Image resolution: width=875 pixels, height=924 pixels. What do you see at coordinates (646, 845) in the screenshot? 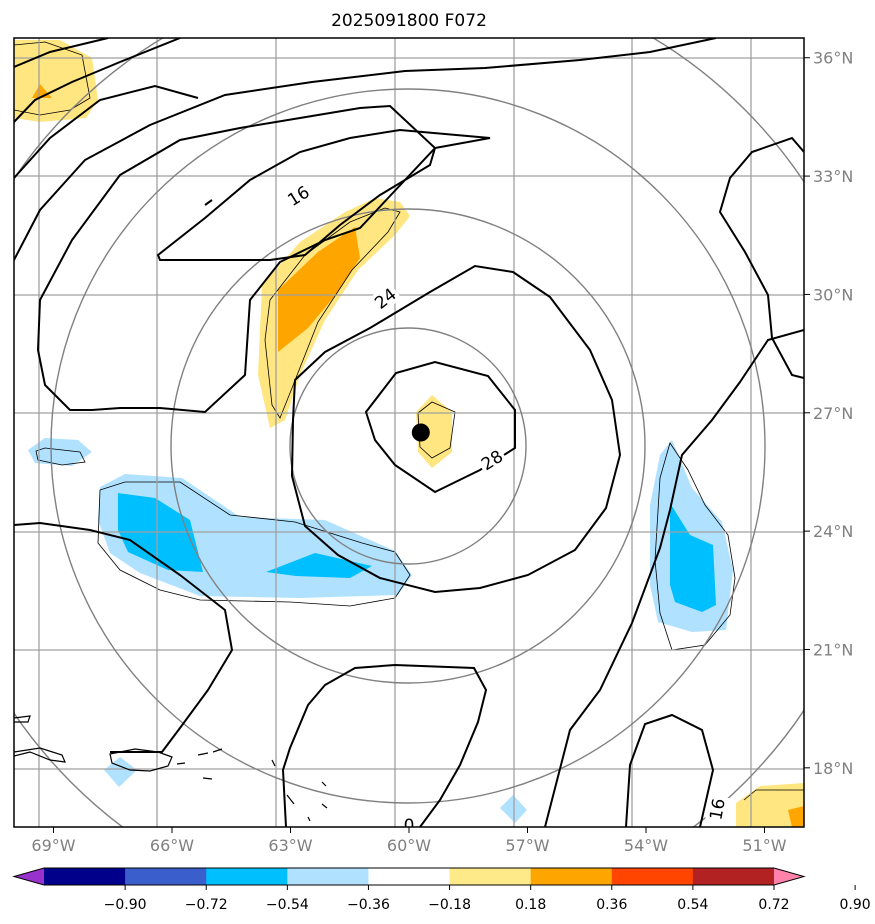
I see `lon-tick-label: 54°W` at bounding box center [646, 845].